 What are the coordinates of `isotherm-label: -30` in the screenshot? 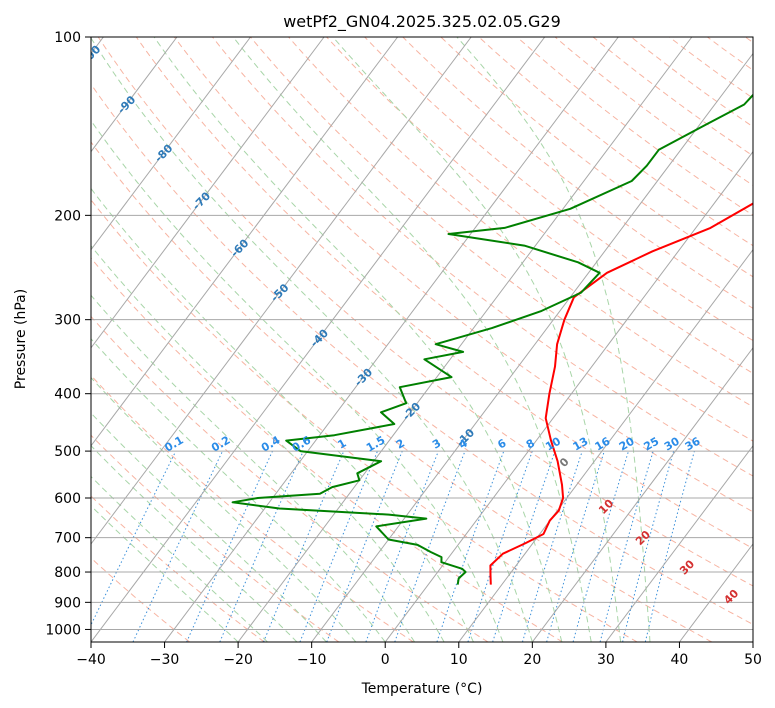 It's located at (363, 377).